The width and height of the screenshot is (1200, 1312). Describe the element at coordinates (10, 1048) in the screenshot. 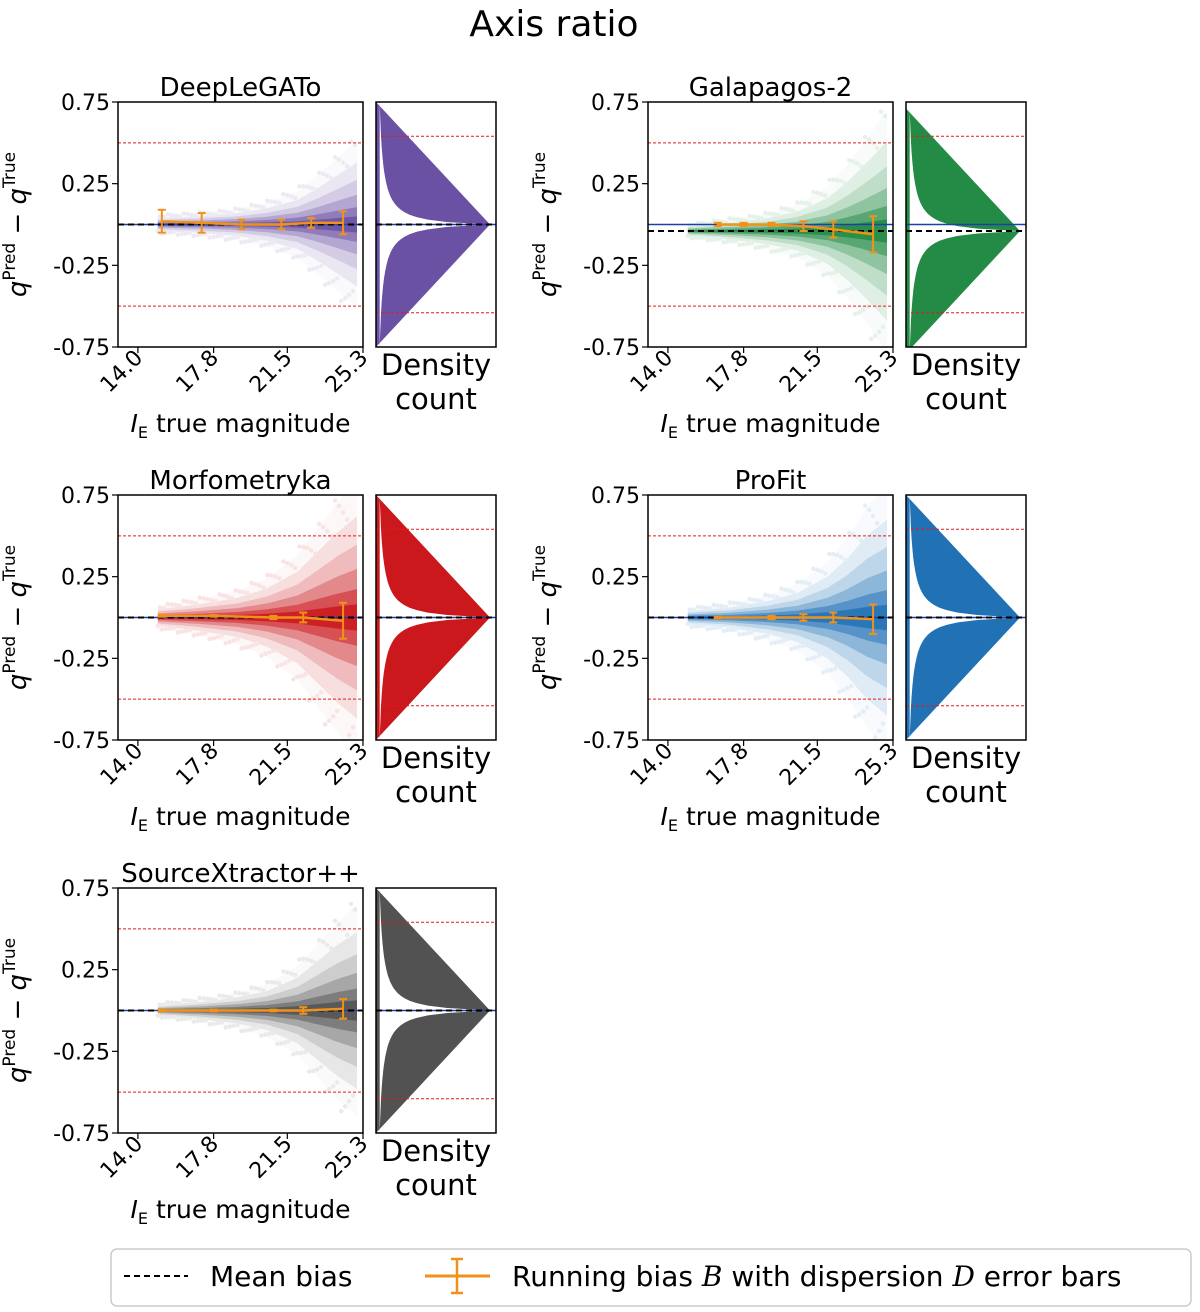

I see `y-label-pred: Pred` at that location.